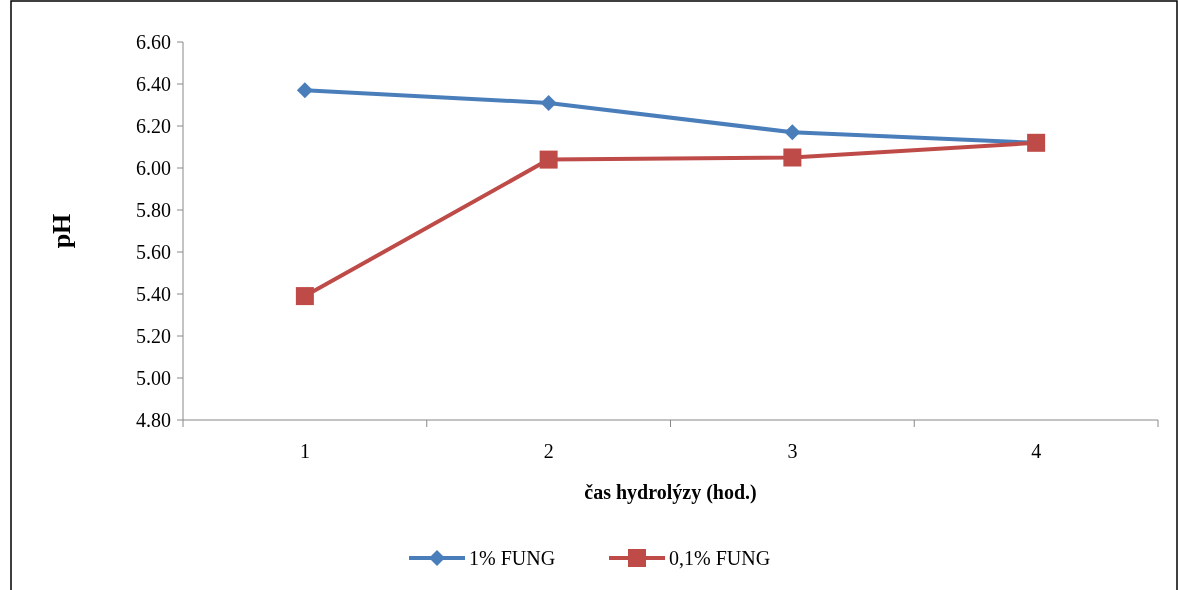  What do you see at coordinates (61, 231) in the screenshot?
I see `y-axis-title: pH` at bounding box center [61, 231].